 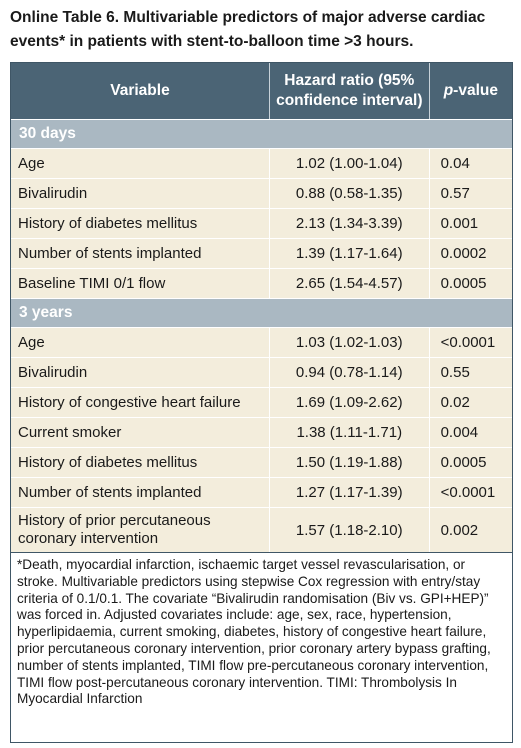 I want to click on cell-hazard-ratio: 1.39 (1.17-1.64), so click(x=349, y=253).